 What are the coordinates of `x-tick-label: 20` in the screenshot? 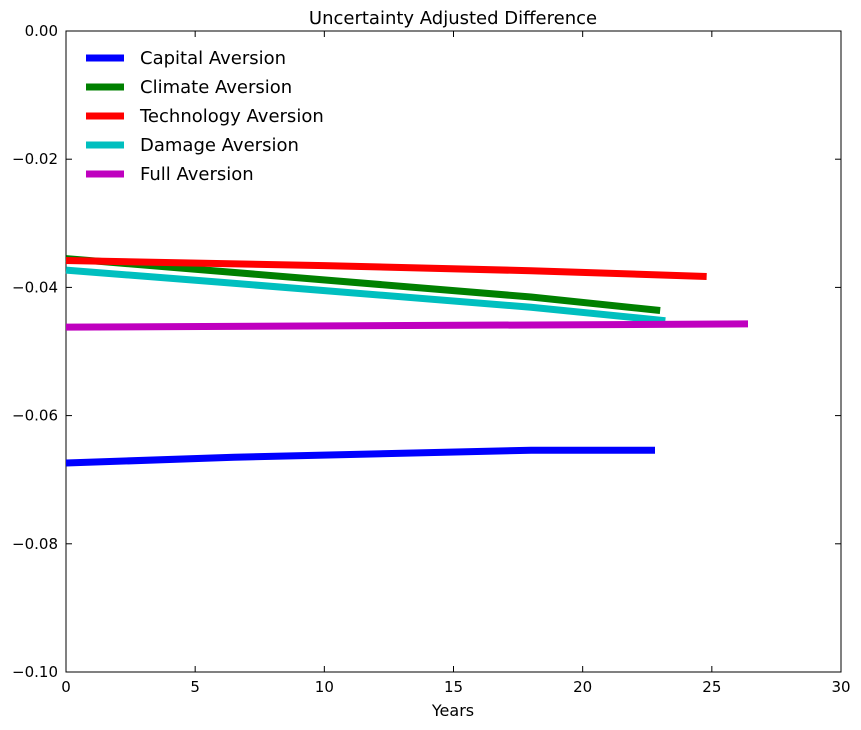 It's located at (582, 687).